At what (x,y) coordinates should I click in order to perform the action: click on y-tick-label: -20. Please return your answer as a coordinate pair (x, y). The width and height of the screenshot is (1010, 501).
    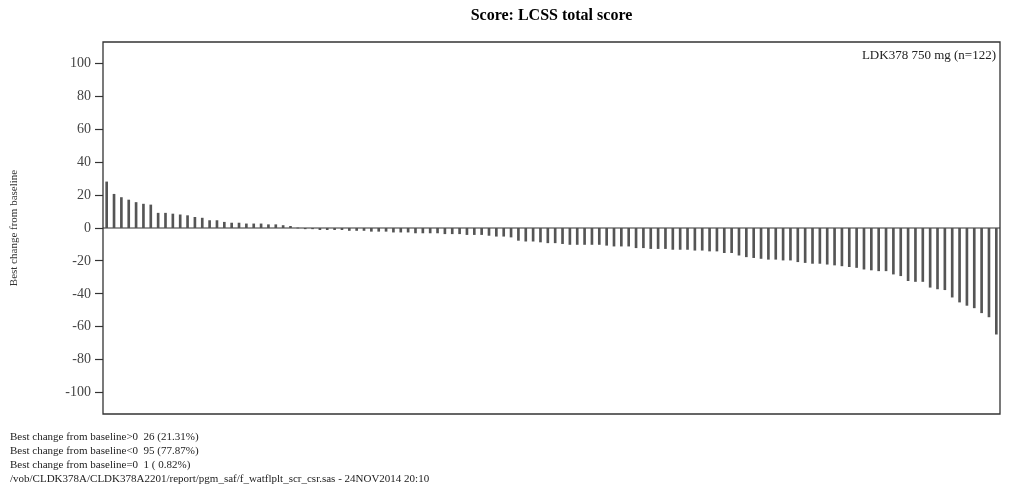
    Looking at the image, I should click on (81, 260).